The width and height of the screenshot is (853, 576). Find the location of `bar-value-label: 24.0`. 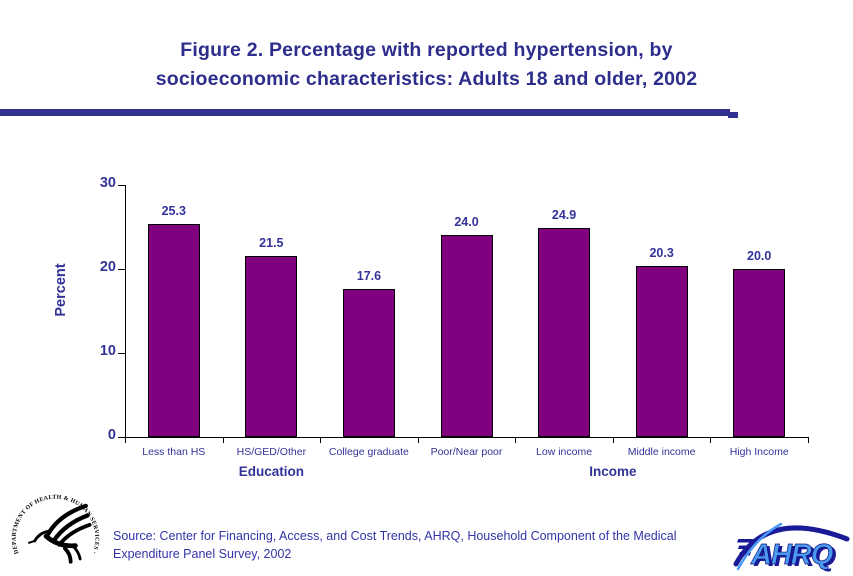

bar-value-label: 24.0 is located at coordinates (466, 222).